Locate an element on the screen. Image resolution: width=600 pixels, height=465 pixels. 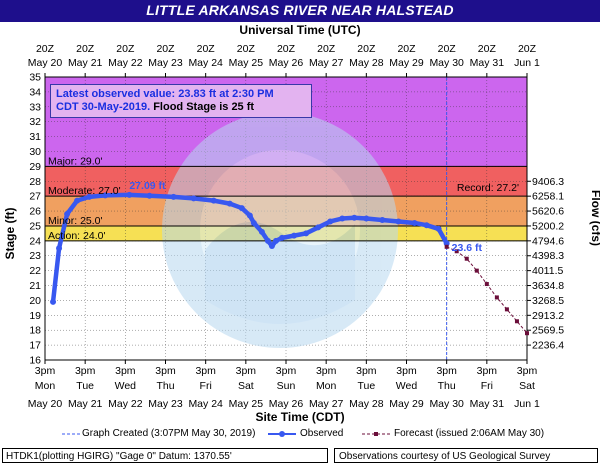
y-tick-label: 18 is located at coordinates (35, 331).